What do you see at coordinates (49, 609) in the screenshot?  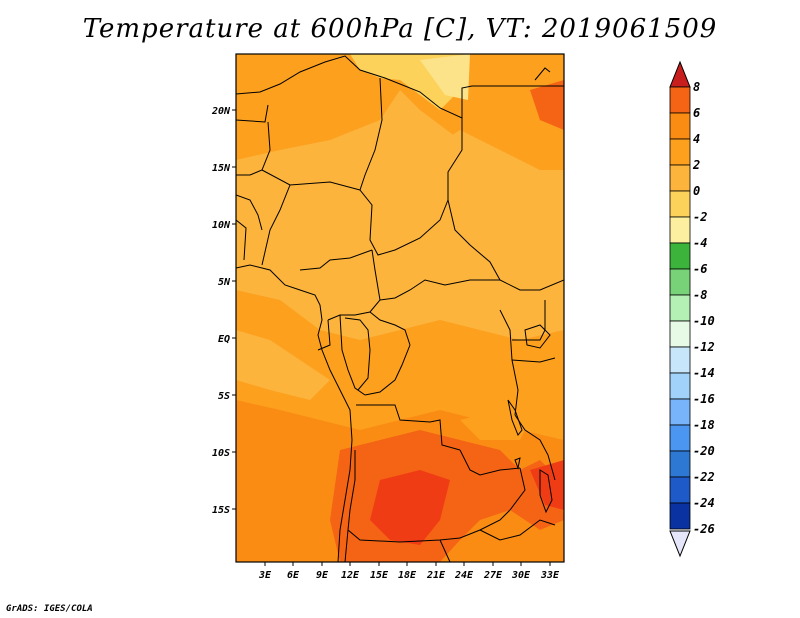 I see `grads-credit: GrADS: IGES/COLA` at bounding box center [49, 609].